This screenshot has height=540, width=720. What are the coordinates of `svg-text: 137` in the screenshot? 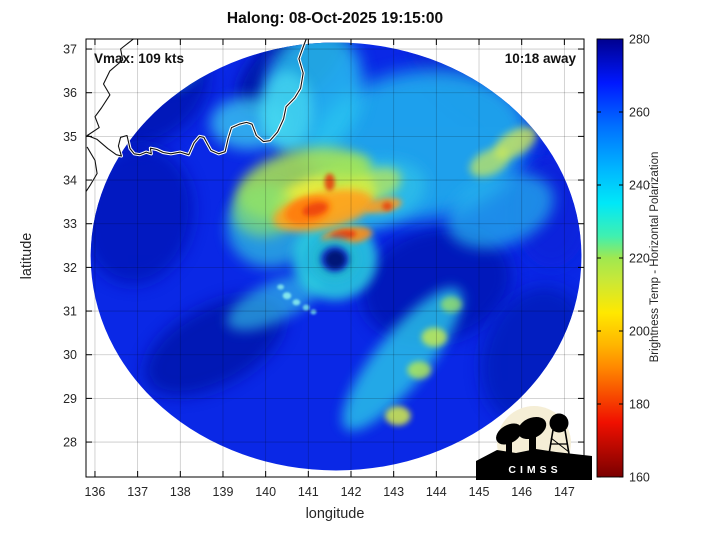 It's located at (137, 492).